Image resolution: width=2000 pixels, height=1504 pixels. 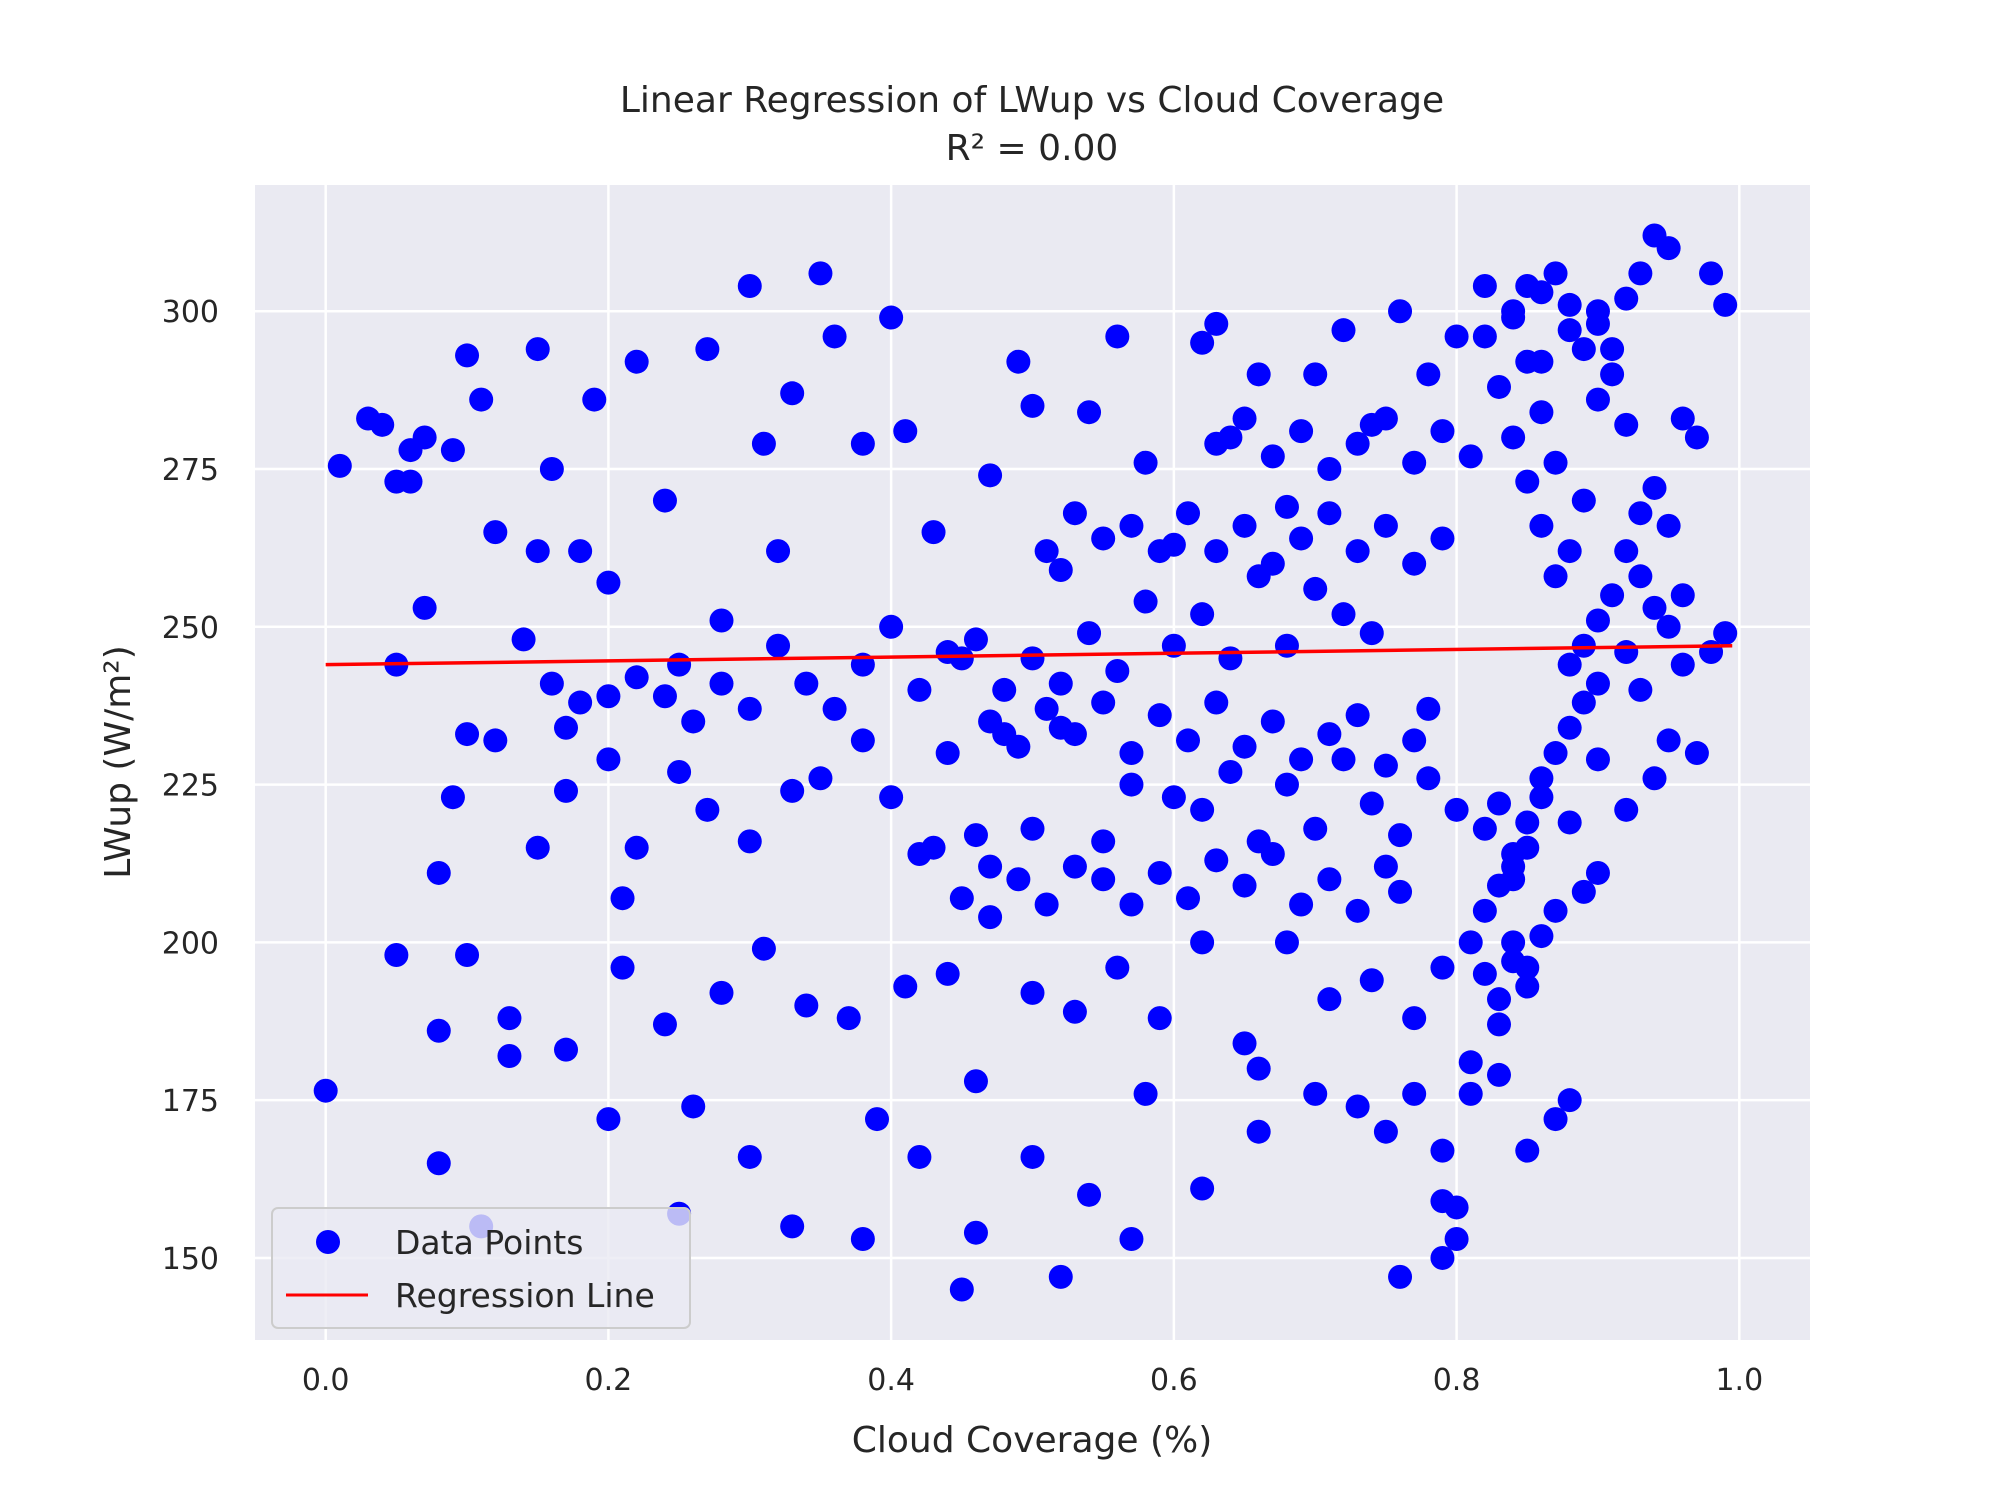 What do you see at coordinates (190, 628) in the screenshot?
I see `y-tick-label: 250` at bounding box center [190, 628].